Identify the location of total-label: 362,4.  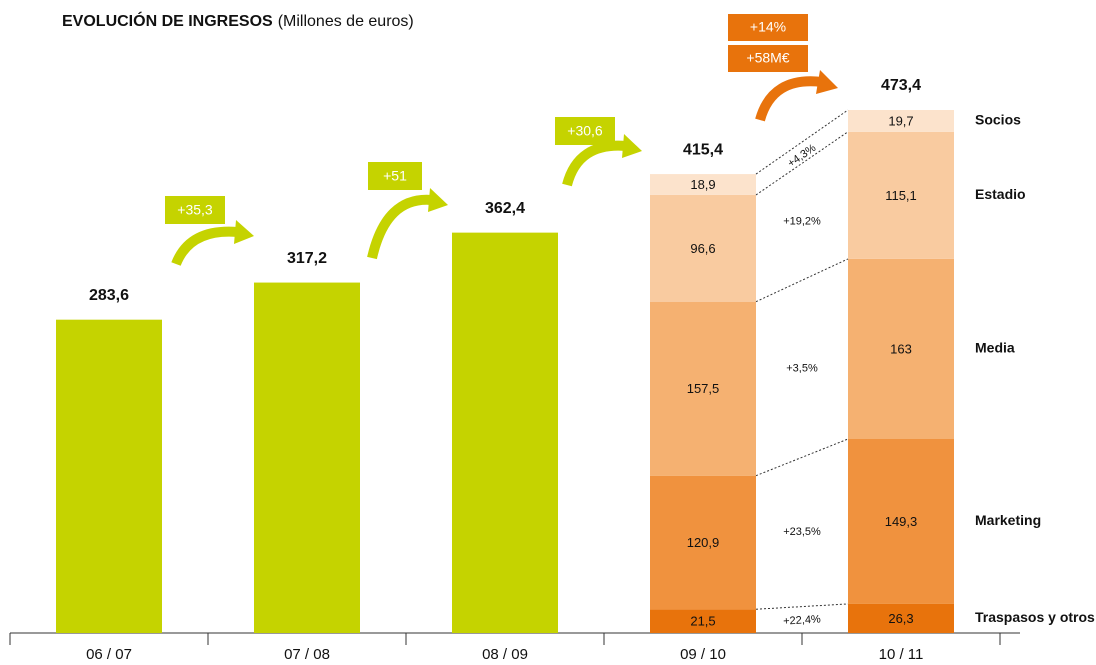
(505, 208).